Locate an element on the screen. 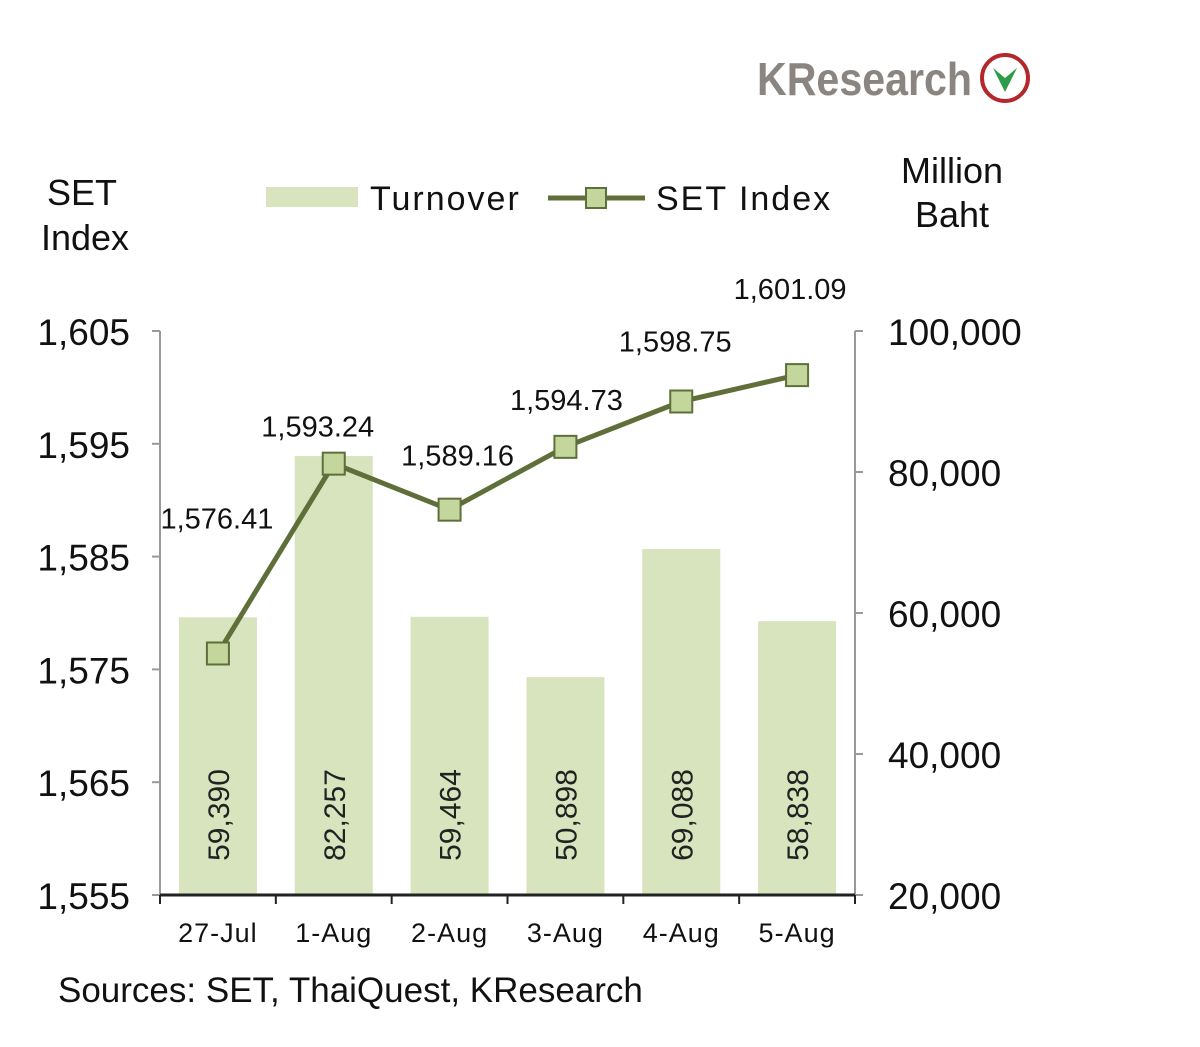  source-note: Sources: SET, ThaiQuest, KResearch is located at coordinates (350, 990).